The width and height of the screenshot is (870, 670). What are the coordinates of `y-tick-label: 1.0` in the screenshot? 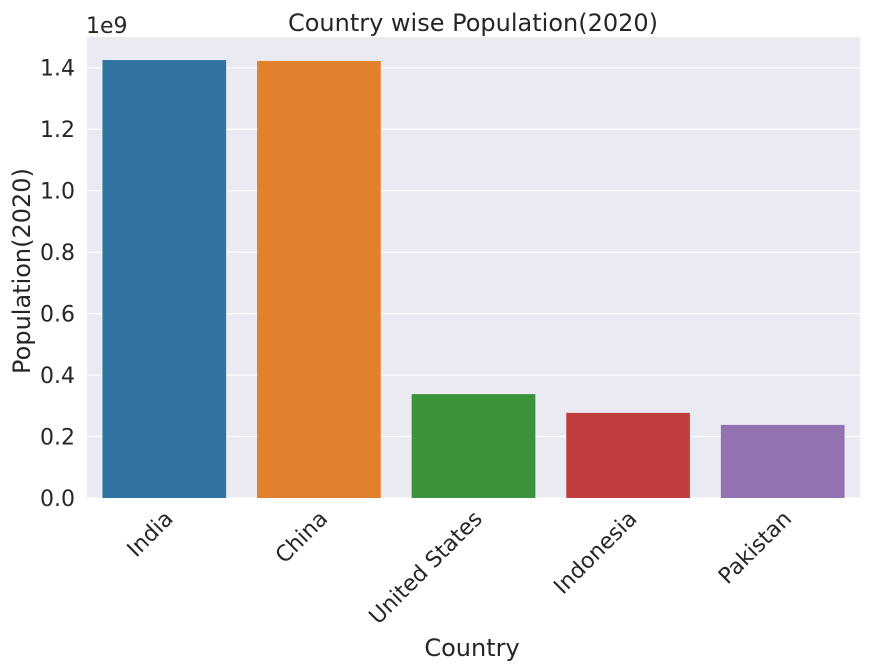 It's located at (57, 192).